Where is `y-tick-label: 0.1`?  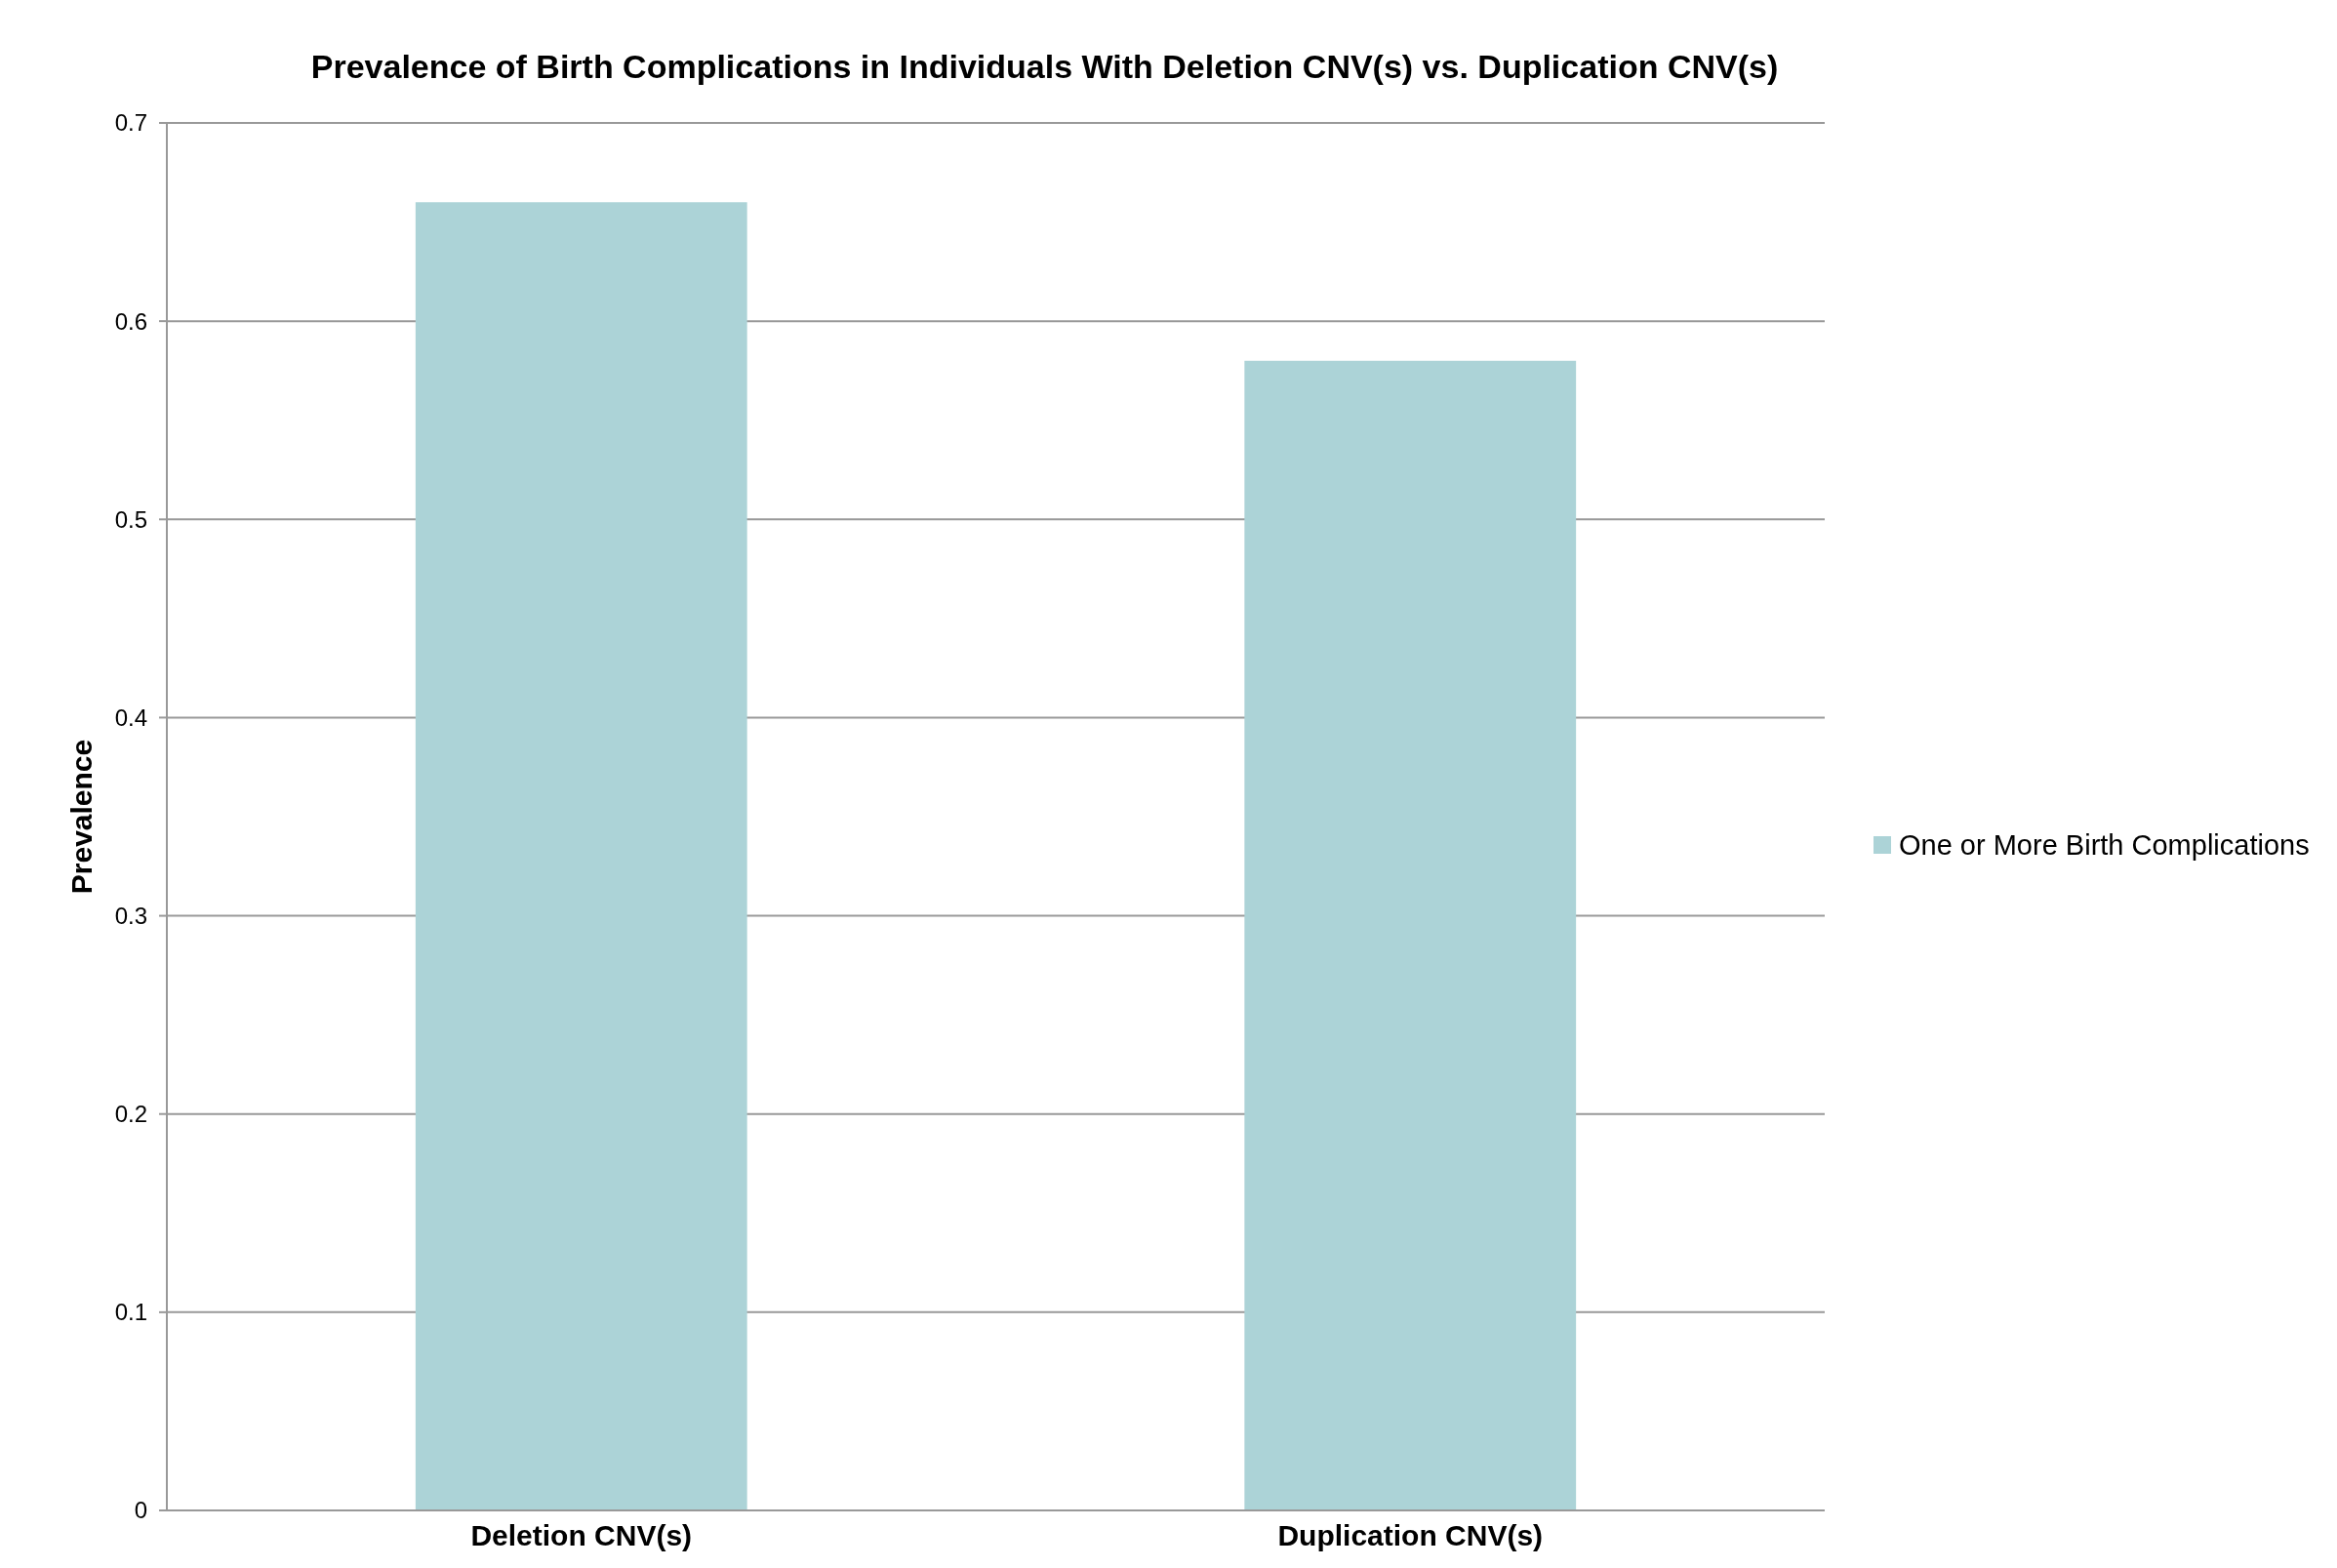
y-tick-label: 0.1 is located at coordinates (130, 1312).